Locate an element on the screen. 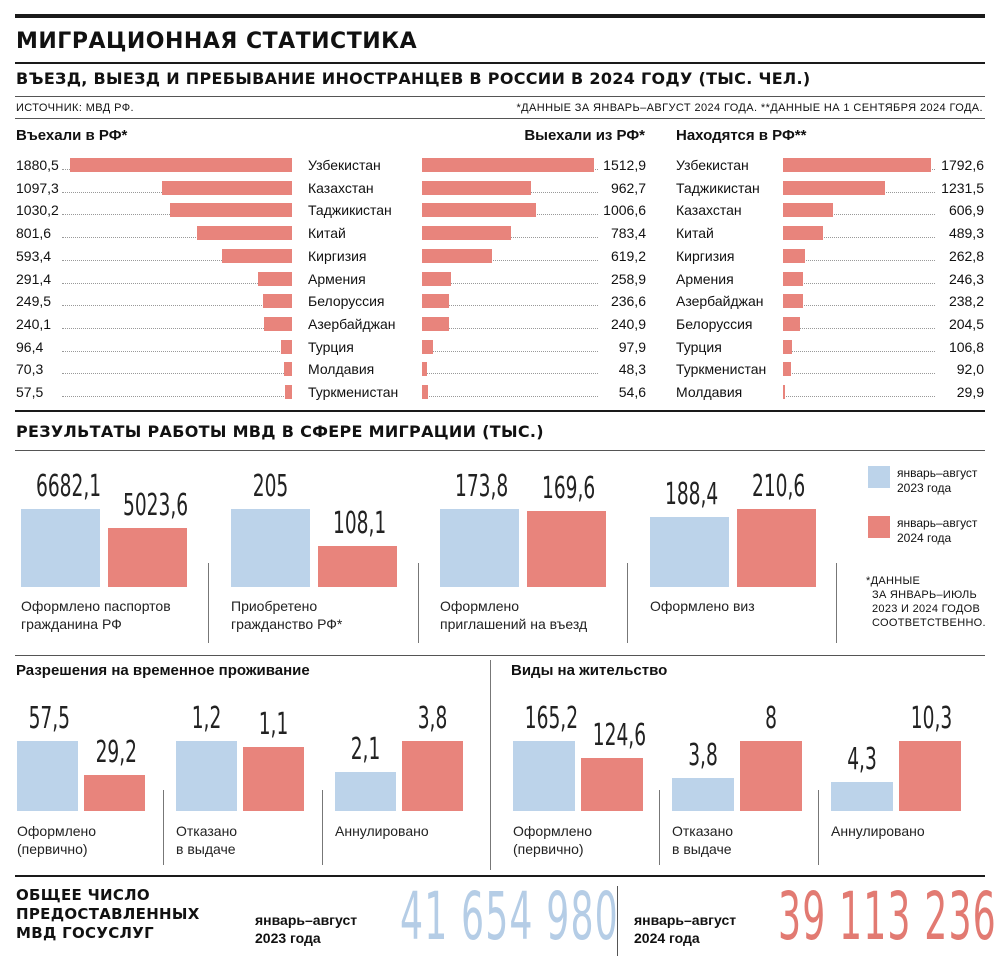  exited-value: 97,9 is located at coordinates (632, 346).